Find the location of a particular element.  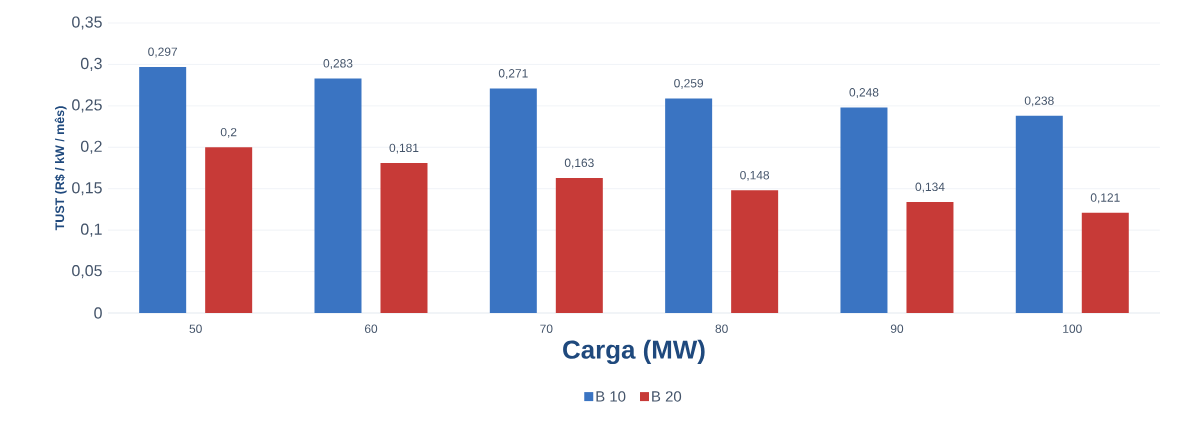

data-label: 0,283 is located at coordinates (338, 64).